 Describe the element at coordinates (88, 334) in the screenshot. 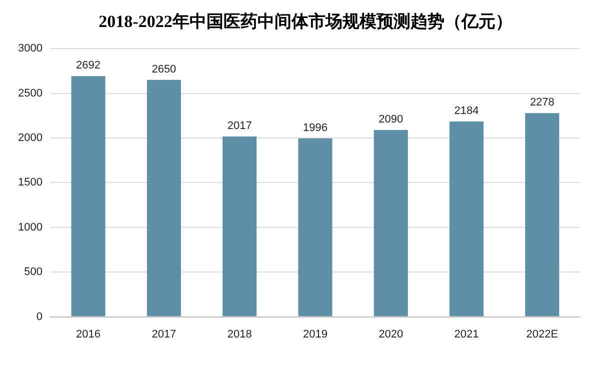

I see `x-tick-label: 2016` at that location.